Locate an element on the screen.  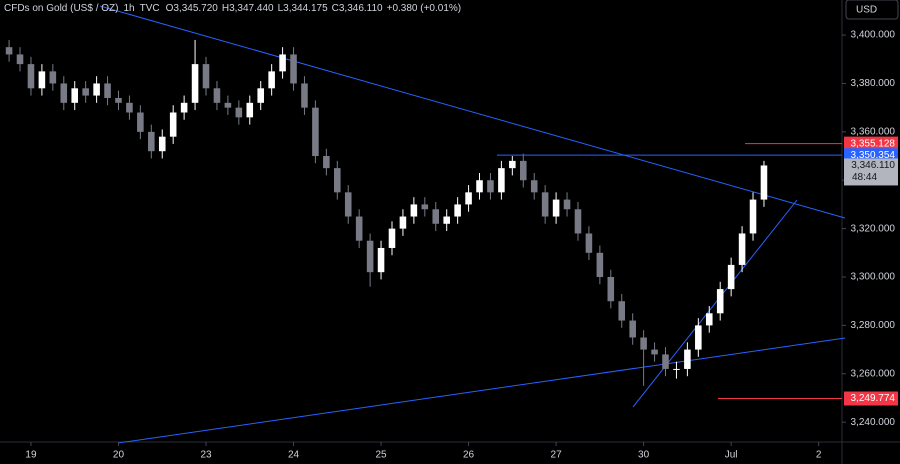
price-label: 3,355.128 is located at coordinates (873, 143).